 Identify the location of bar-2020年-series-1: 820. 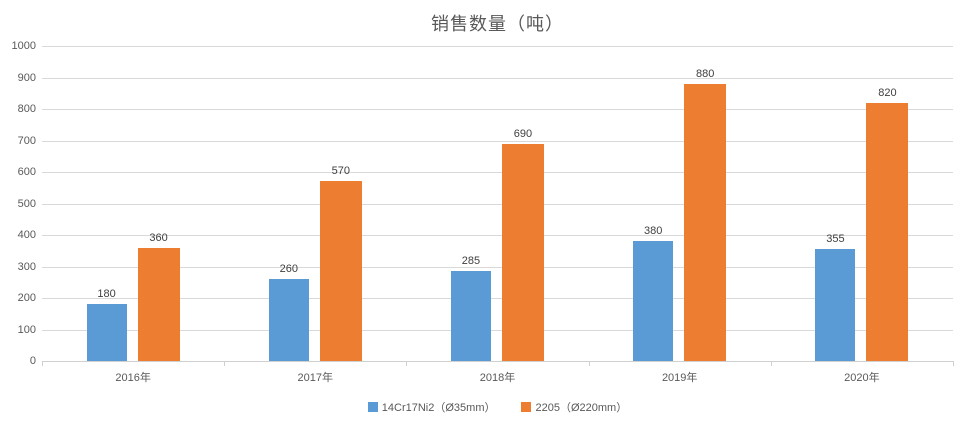
(887, 224).